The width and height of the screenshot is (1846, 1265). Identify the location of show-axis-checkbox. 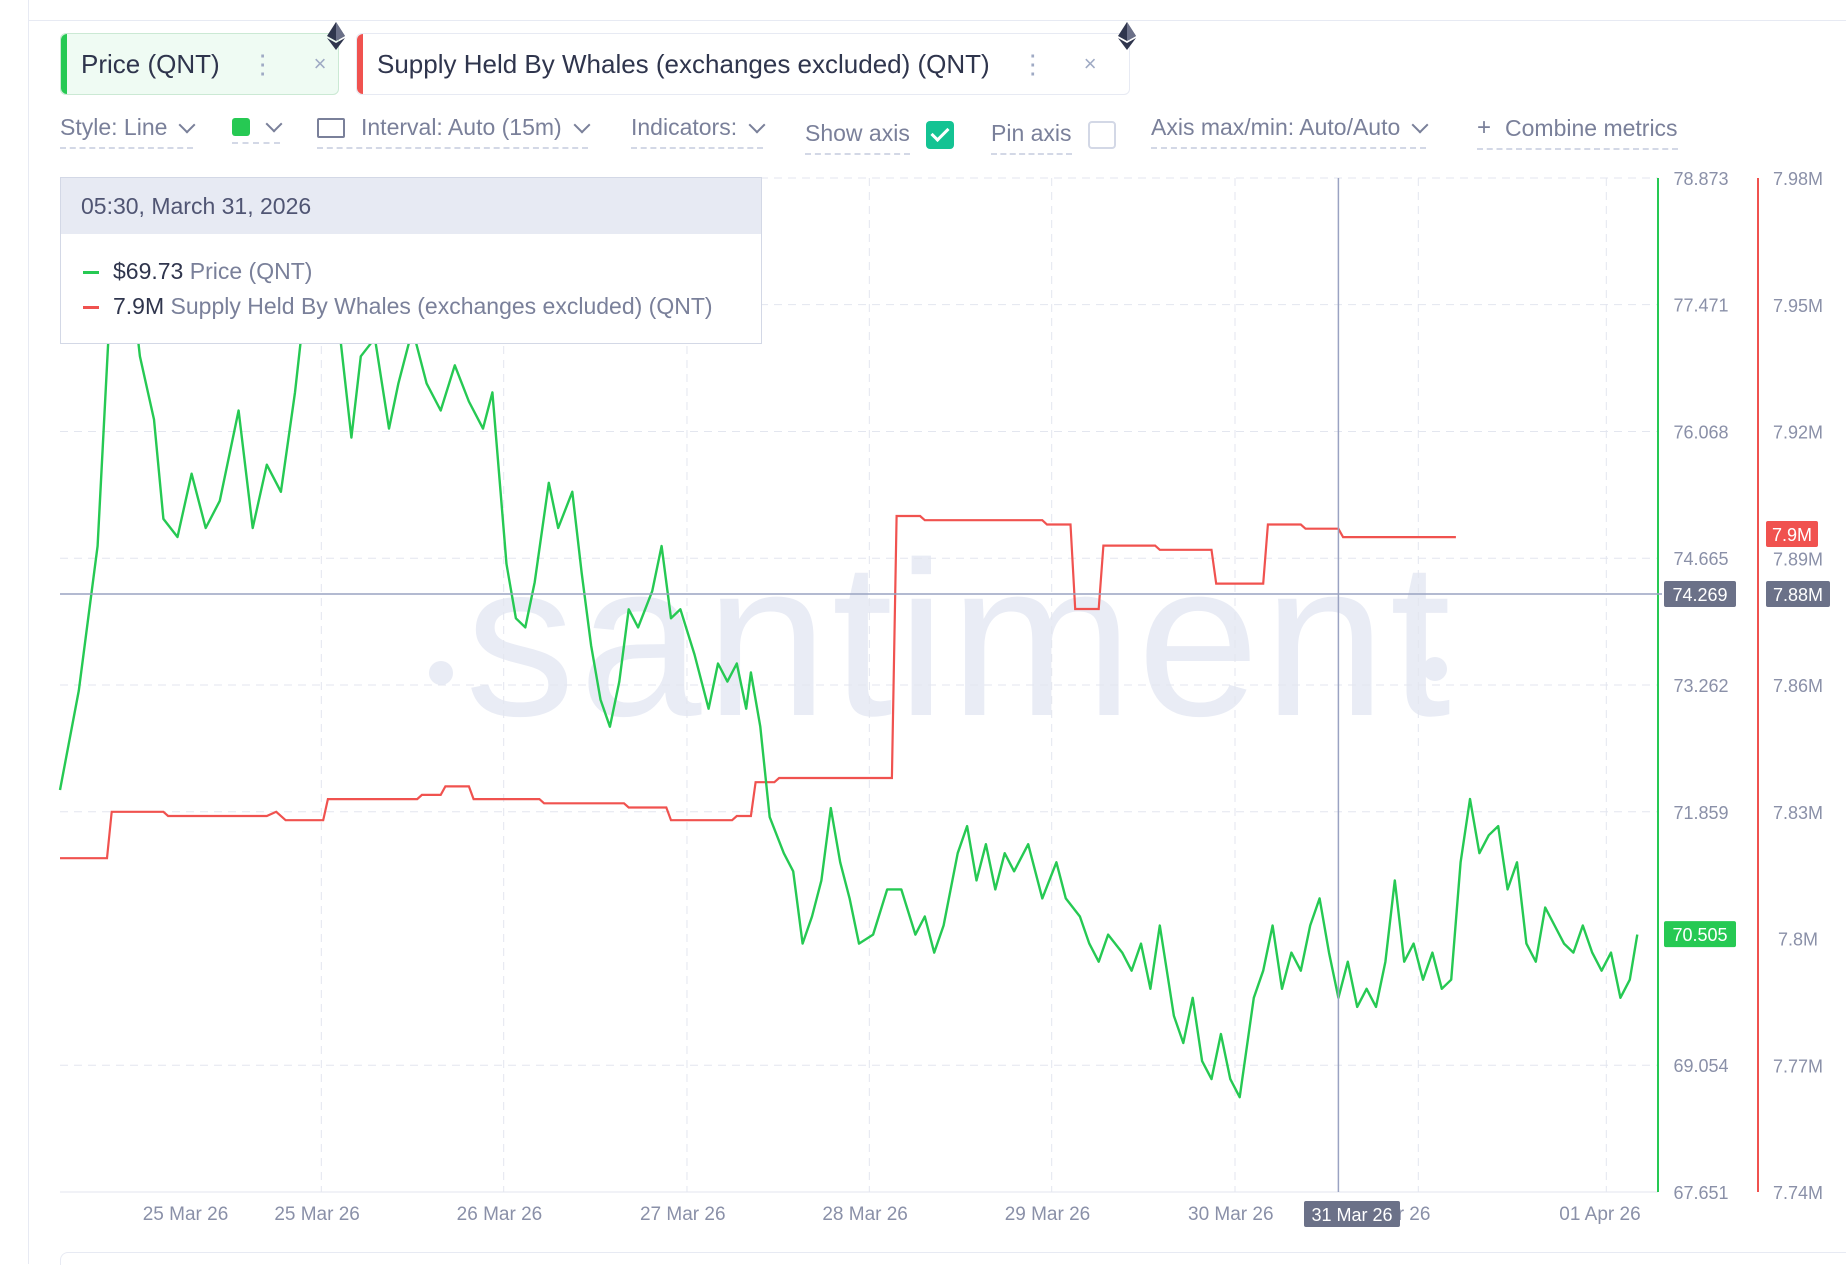
(939, 134).